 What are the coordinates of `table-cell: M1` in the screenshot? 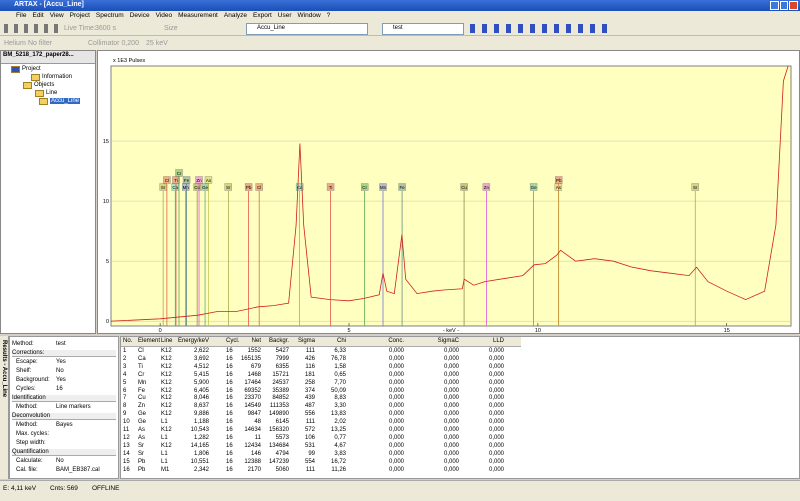 It's located at (165, 469).